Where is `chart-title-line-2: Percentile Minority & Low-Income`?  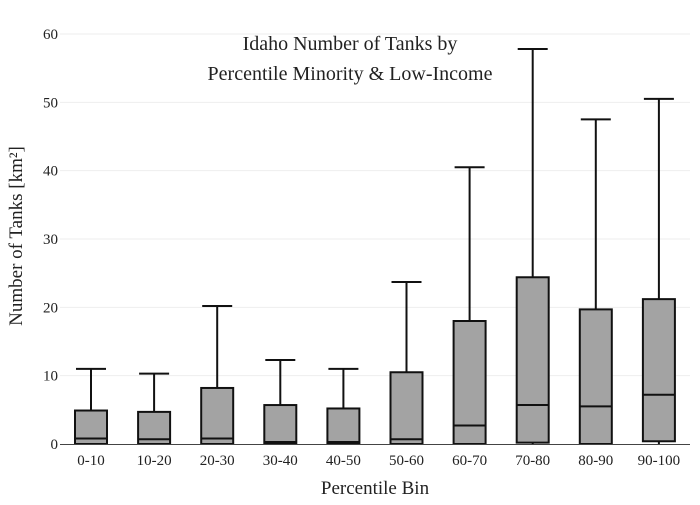 chart-title-line-2: Percentile Minority & Low-Income is located at coordinates (350, 74).